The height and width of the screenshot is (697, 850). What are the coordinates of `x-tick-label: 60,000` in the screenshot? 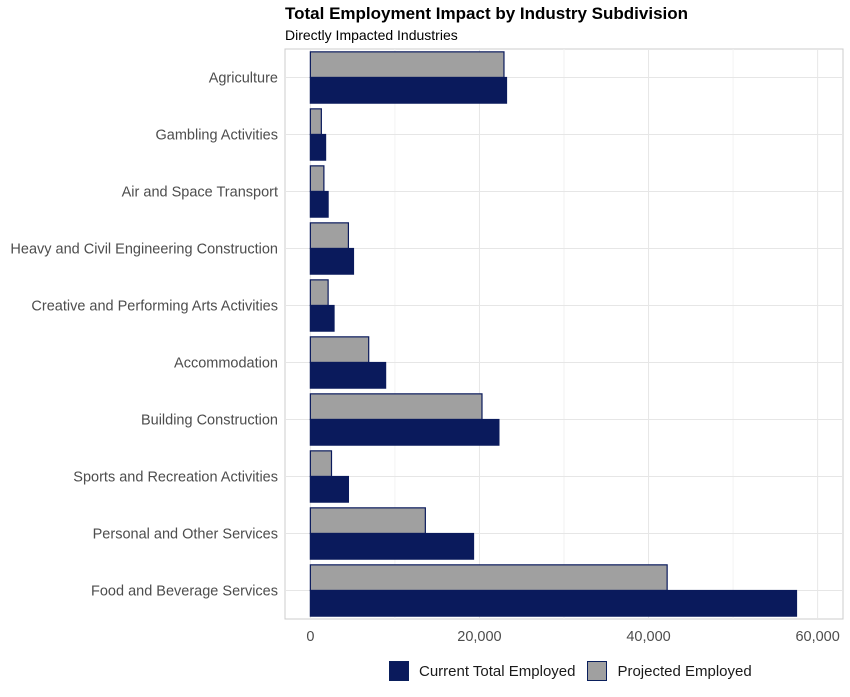 It's located at (817, 637).